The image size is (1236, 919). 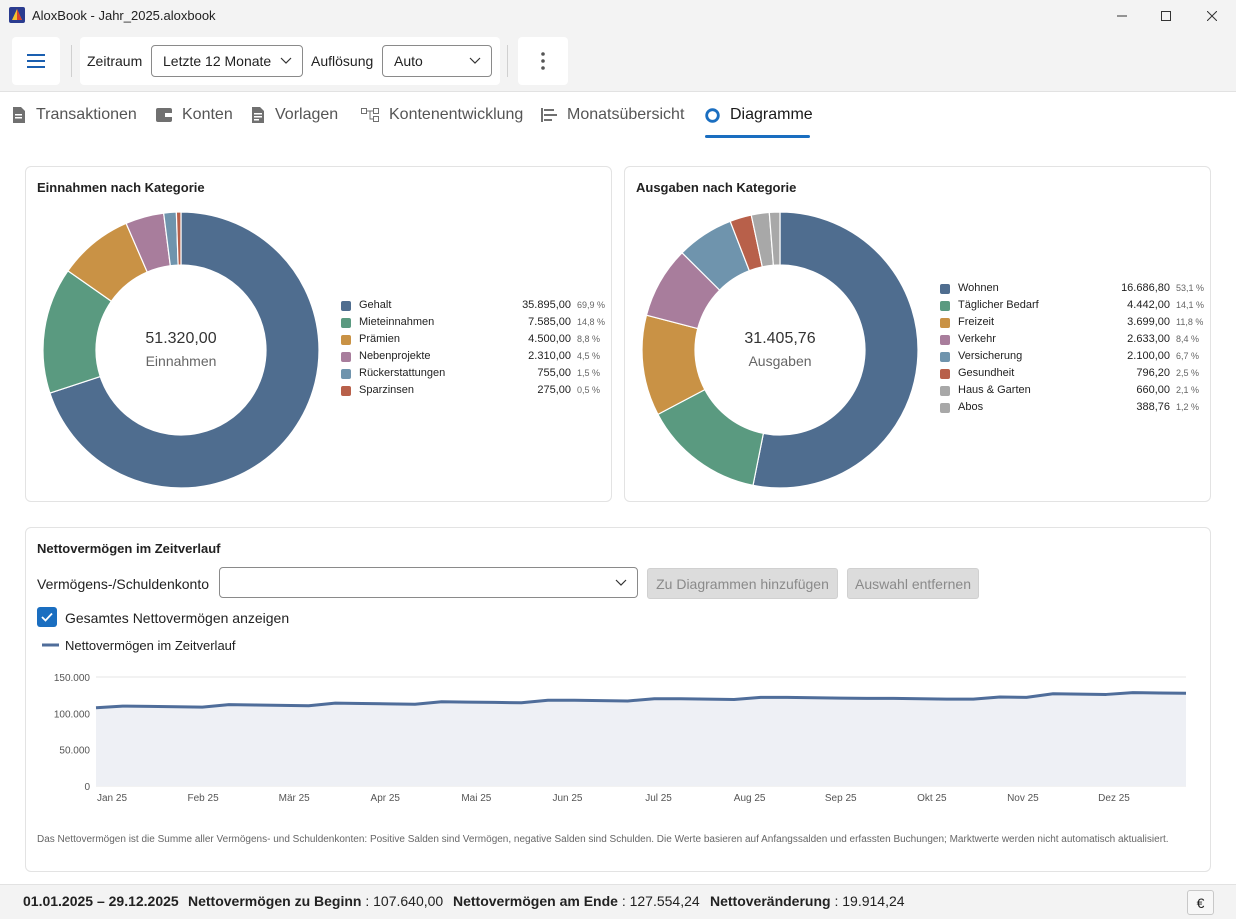 I want to click on legend-value: 388,76, so click(x=1153, y=407).